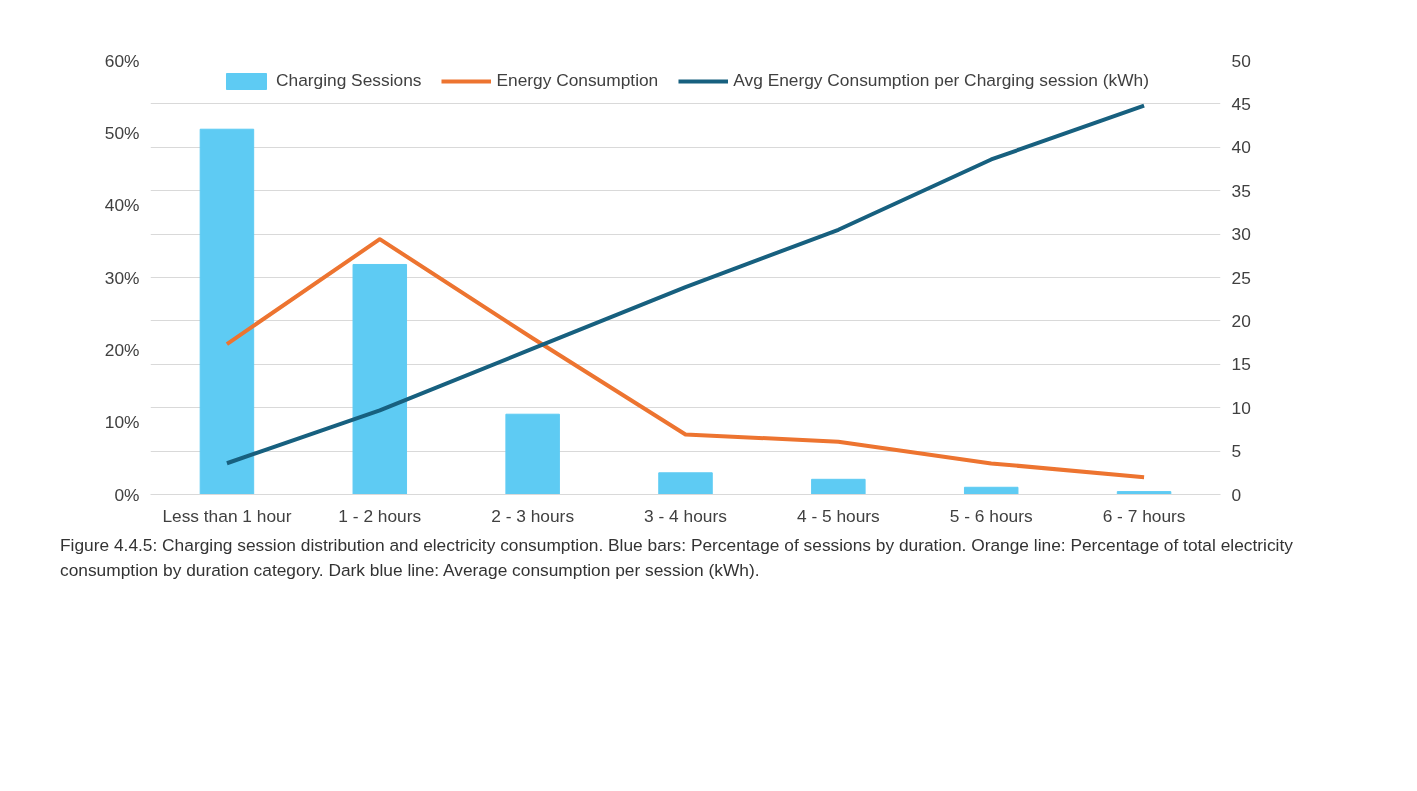 Image resolution: width=1417 pixels, height=791 pixels. What do you see at coordinates (1241, 147) in the screenshot?
I see `y2-tick-label: 40` at bounding box center [1241, 147].